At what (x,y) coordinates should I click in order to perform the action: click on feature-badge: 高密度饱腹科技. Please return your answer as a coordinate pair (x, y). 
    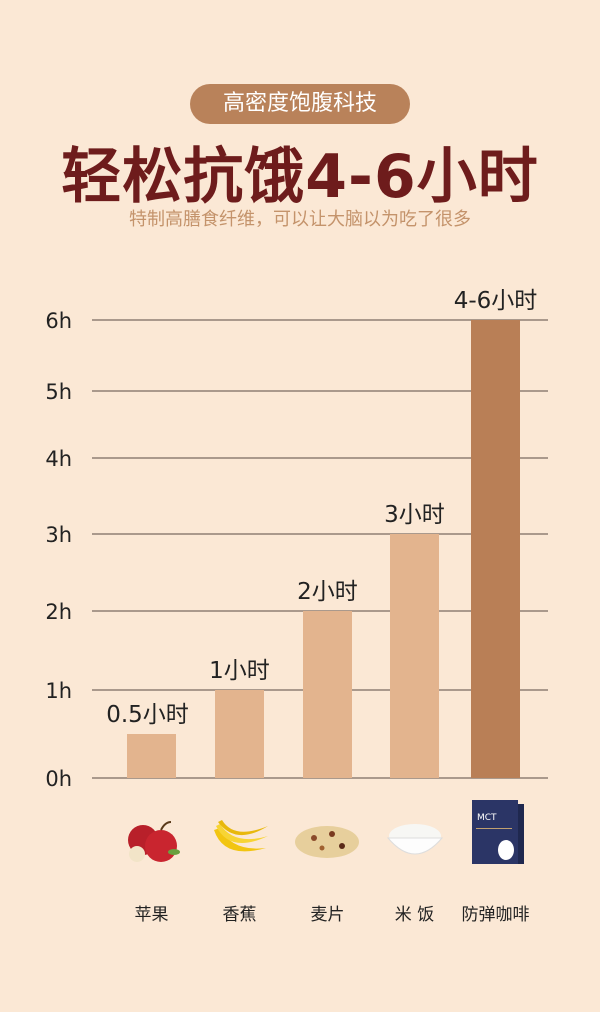
    Looking at the image, I should click on (300, 104).